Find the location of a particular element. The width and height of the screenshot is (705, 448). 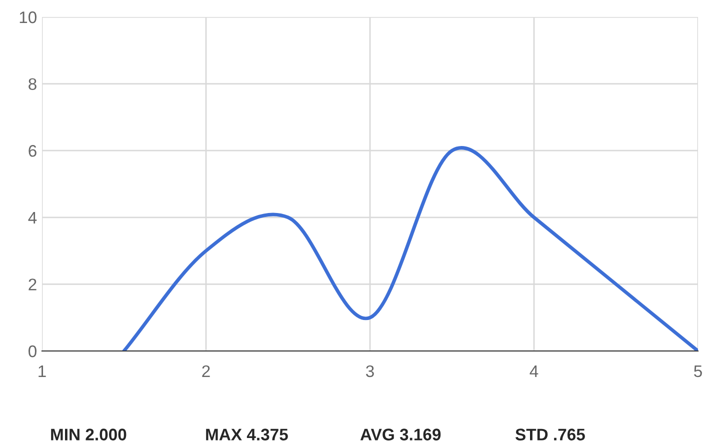

y-tick-label: 8 is located at coordinates (32, 84).